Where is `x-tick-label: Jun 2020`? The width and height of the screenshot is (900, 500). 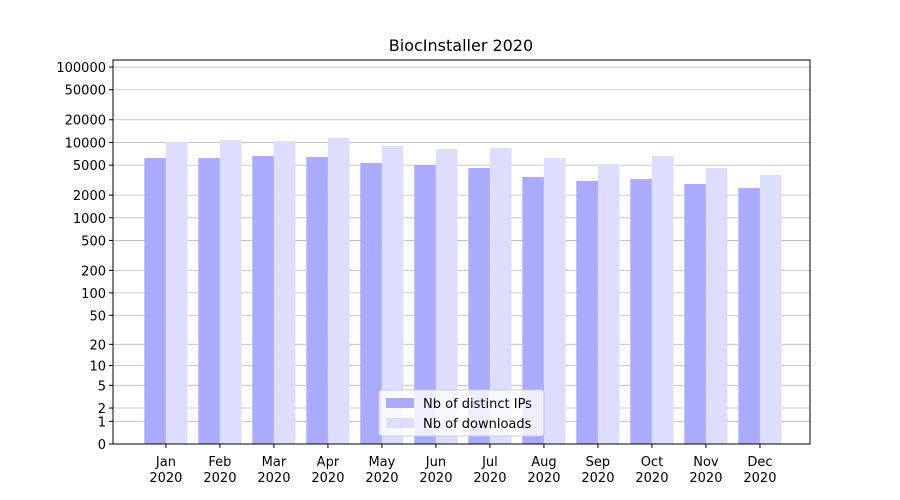
x-tick-label: Jun 2020 is located at coordinates (435, 470).